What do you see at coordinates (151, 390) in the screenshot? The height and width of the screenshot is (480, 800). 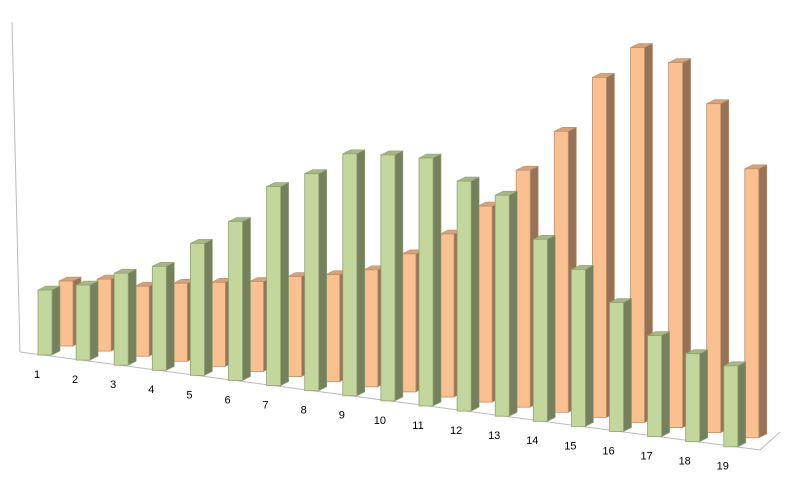 I see `x-tick-label: 4` at bounding box center [151, 390].